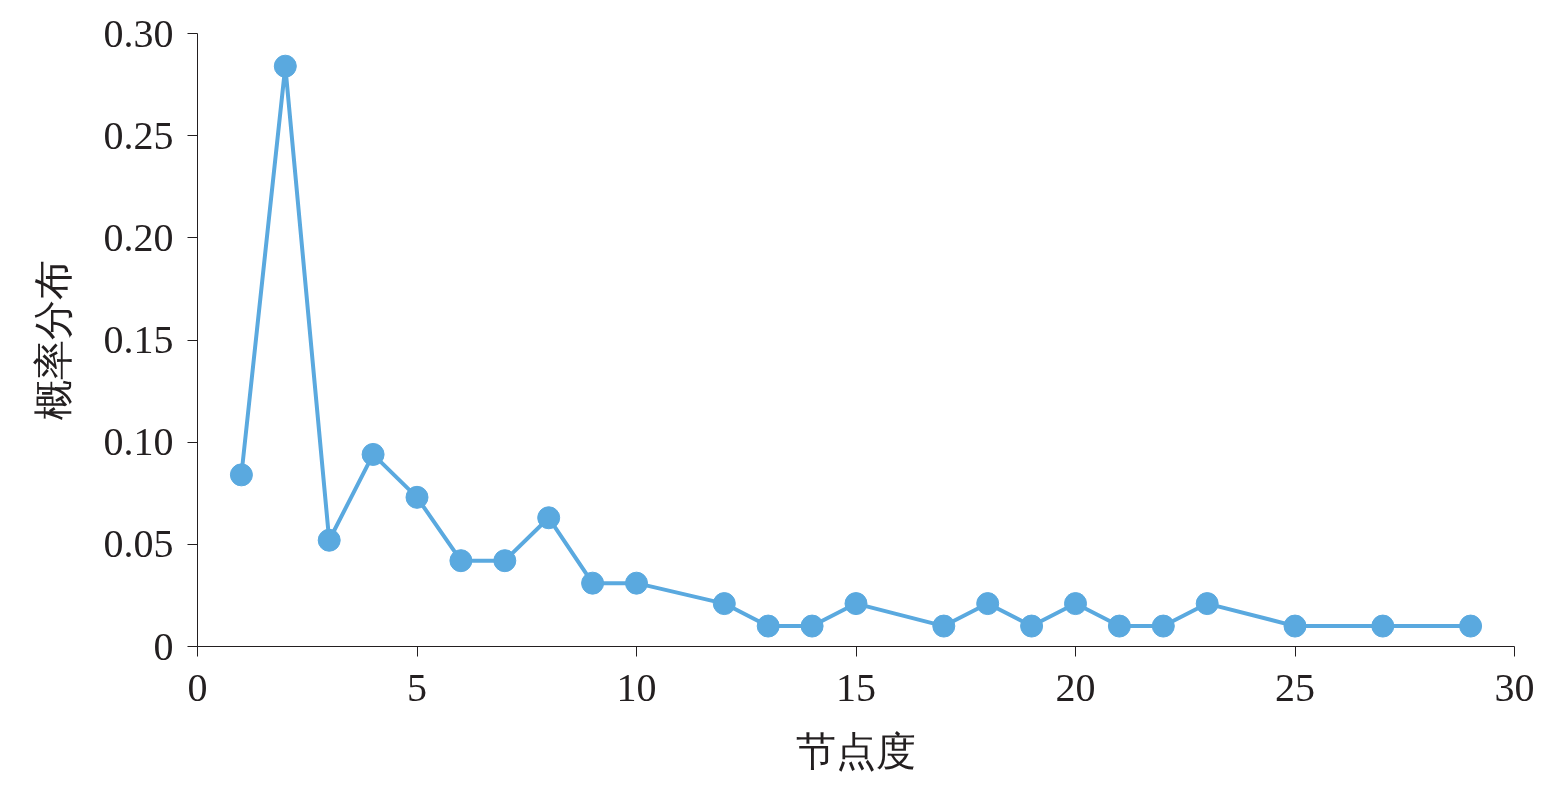 Image resolution: width=1541 pixels, height=812 pixels. Describe the element at coordinates (417, 687) in the screenshot. I see `x-tick-label: 5` at that location.